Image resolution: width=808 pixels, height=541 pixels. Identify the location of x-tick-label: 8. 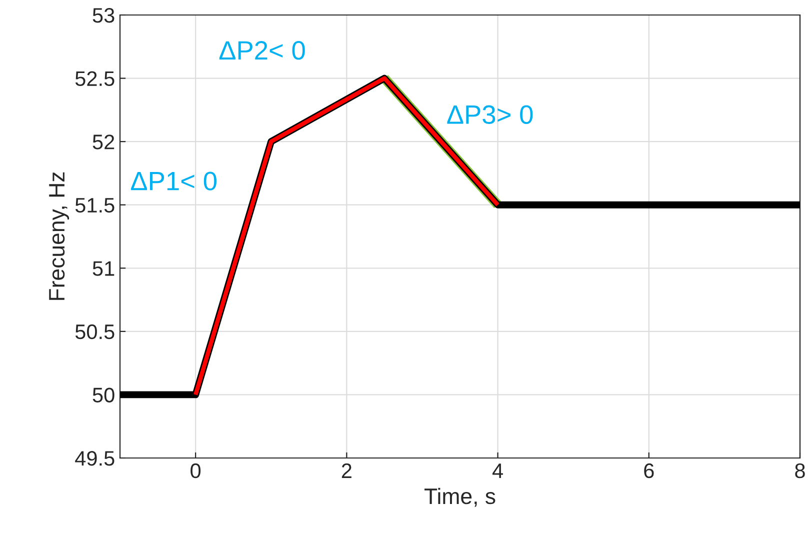
(800, 470).